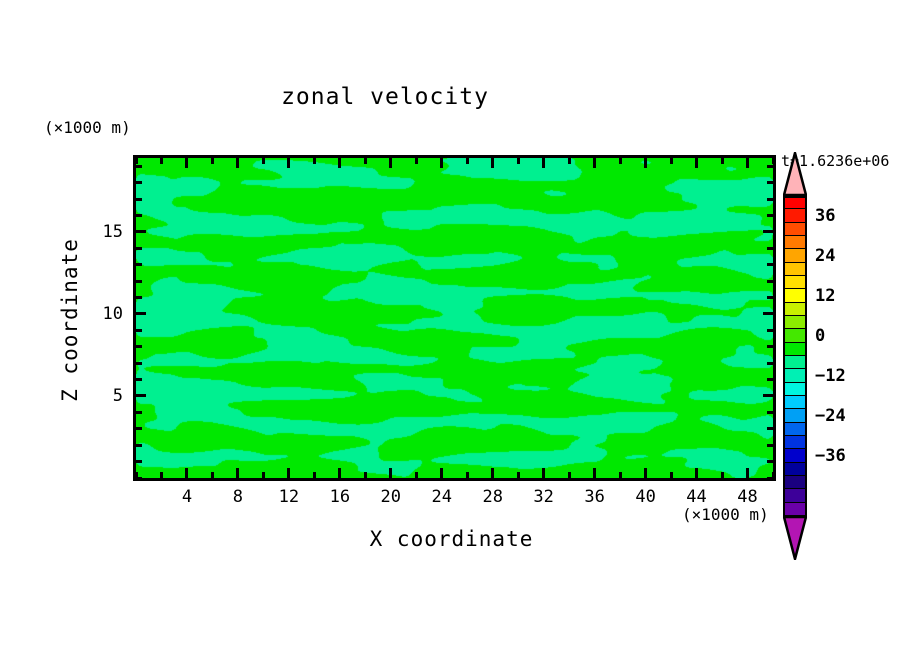 This screenshot has width=904, height=654. What do you see at coordinates (795, 174) in the screenshot?
I see `colorbar-top-arrow-icon` at bounding box center [795, 174].